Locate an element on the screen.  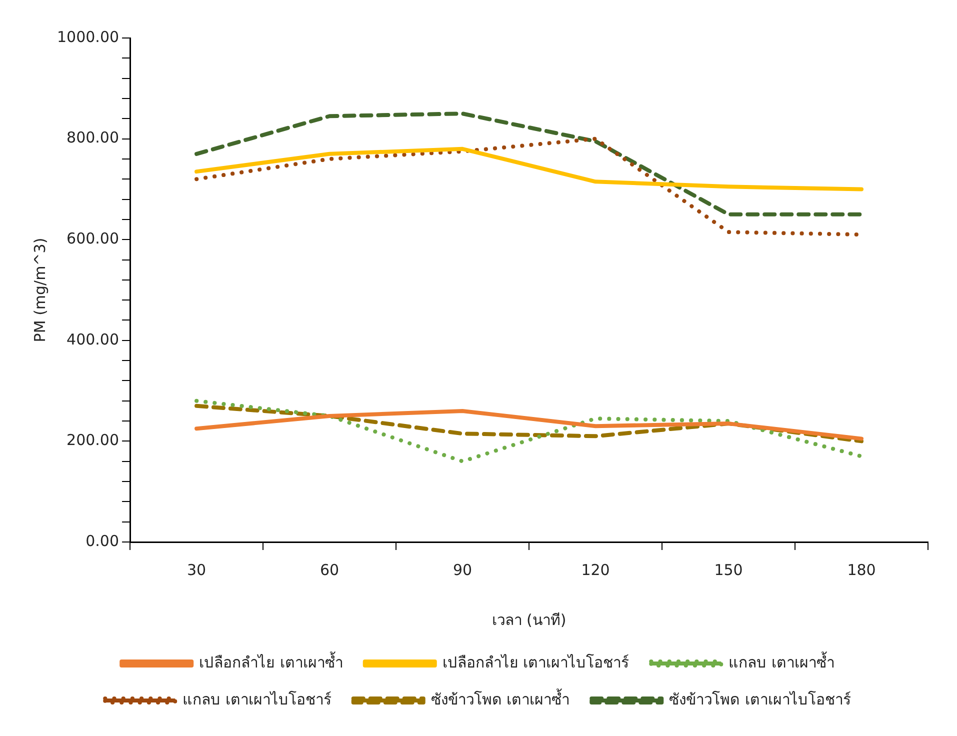
x-tick-label: 30 is located at coordinates (196, 569).